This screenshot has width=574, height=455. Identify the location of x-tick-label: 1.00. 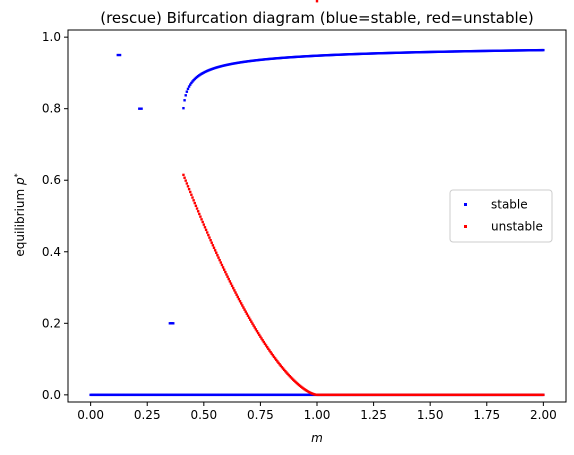
(317, 415).